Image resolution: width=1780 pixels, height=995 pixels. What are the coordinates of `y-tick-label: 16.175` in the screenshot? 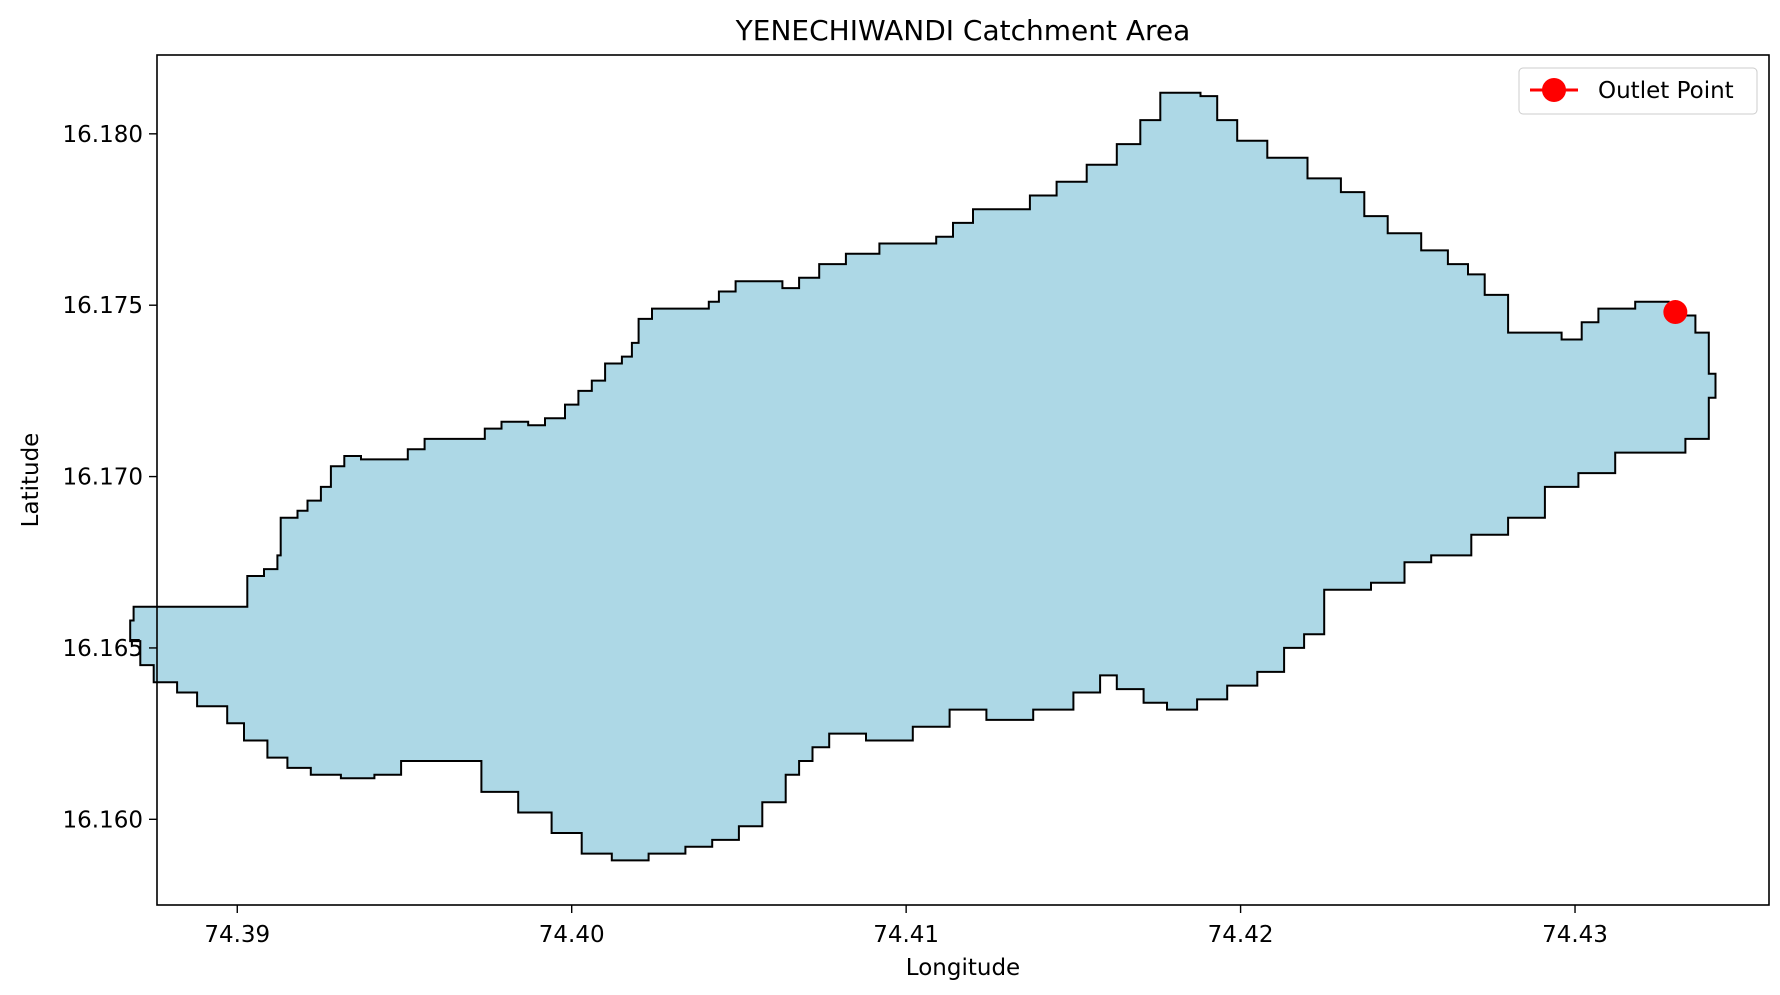 It's located at (103, 306).